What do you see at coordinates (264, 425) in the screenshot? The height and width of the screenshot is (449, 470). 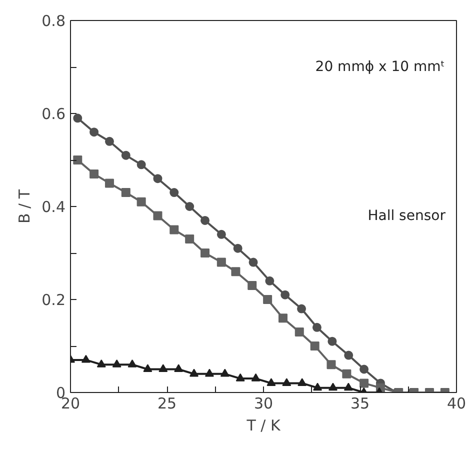 I see `x-axis-title: T / K` at bounding box center [264, 425].